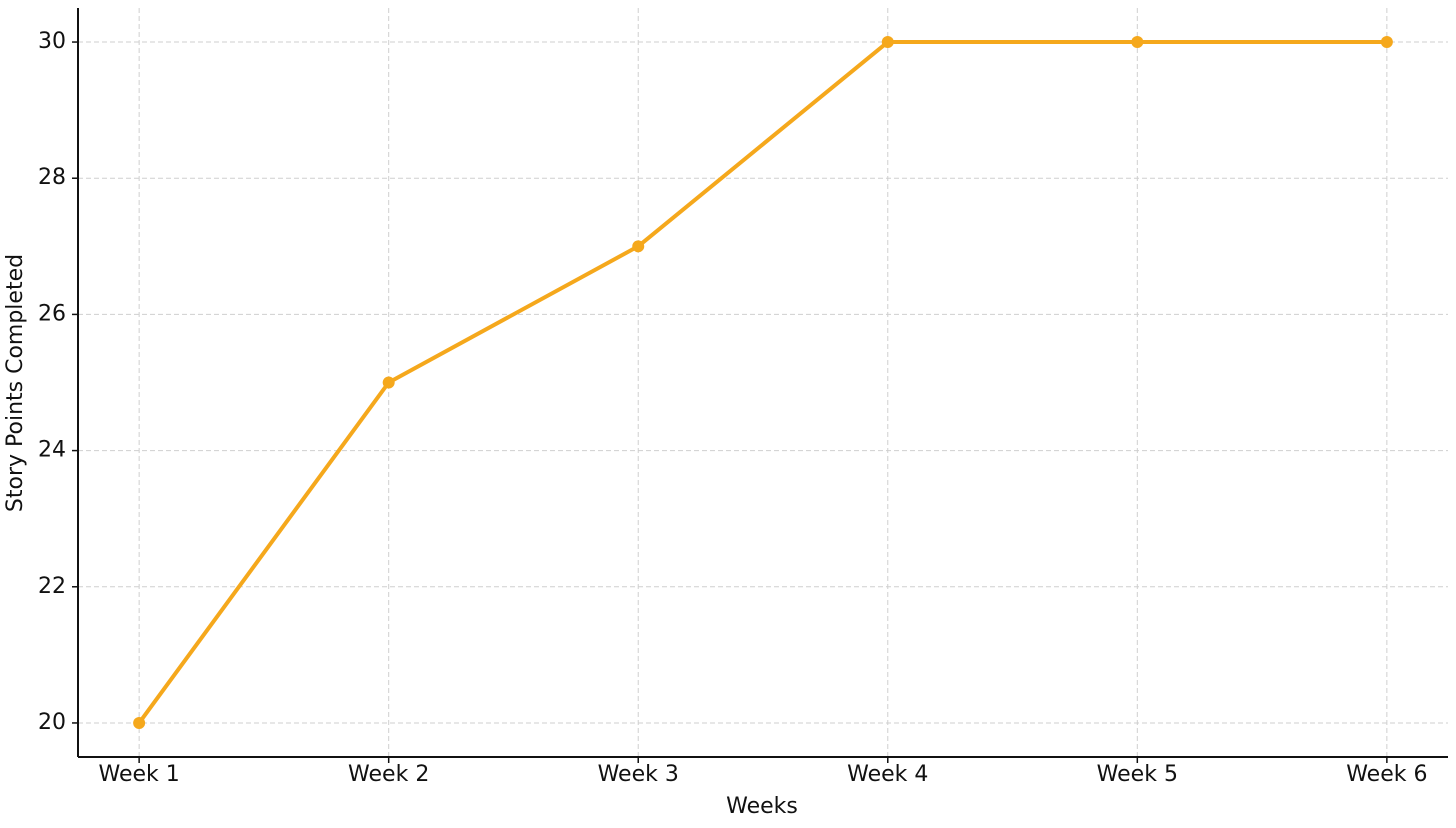 This screenshot has width=1456, height=828. What do you see at coordinates (1386, 774) in the screenshot?
I see `x-tick-label: Week 6` at bounding box center [1386, 774].